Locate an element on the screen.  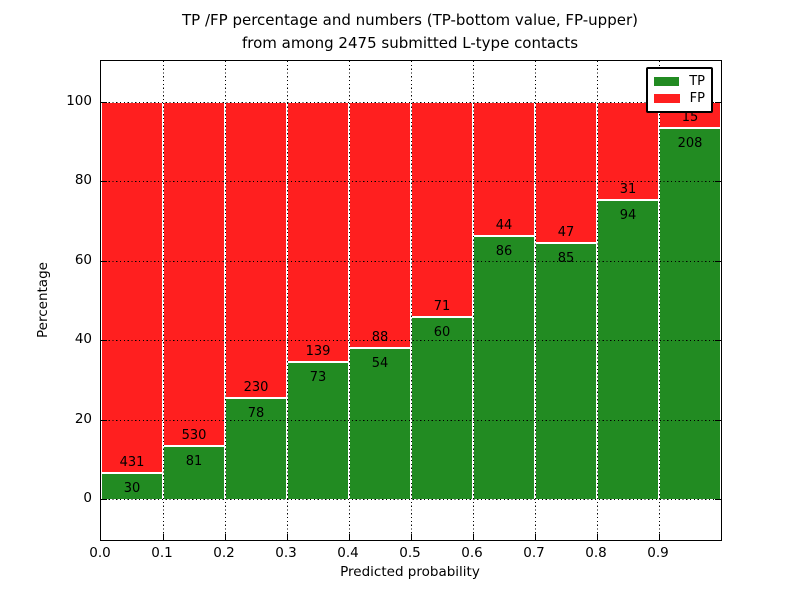
tp-count-label: 73 is located at coordinates (318, 378).